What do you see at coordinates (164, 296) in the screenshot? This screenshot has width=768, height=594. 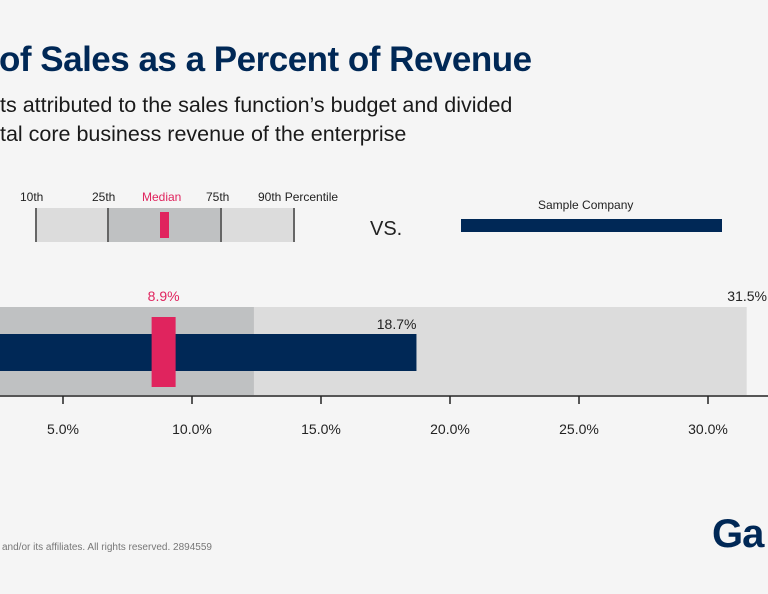 I see `median-label: 8.9%` at bounding box center [164, 296].